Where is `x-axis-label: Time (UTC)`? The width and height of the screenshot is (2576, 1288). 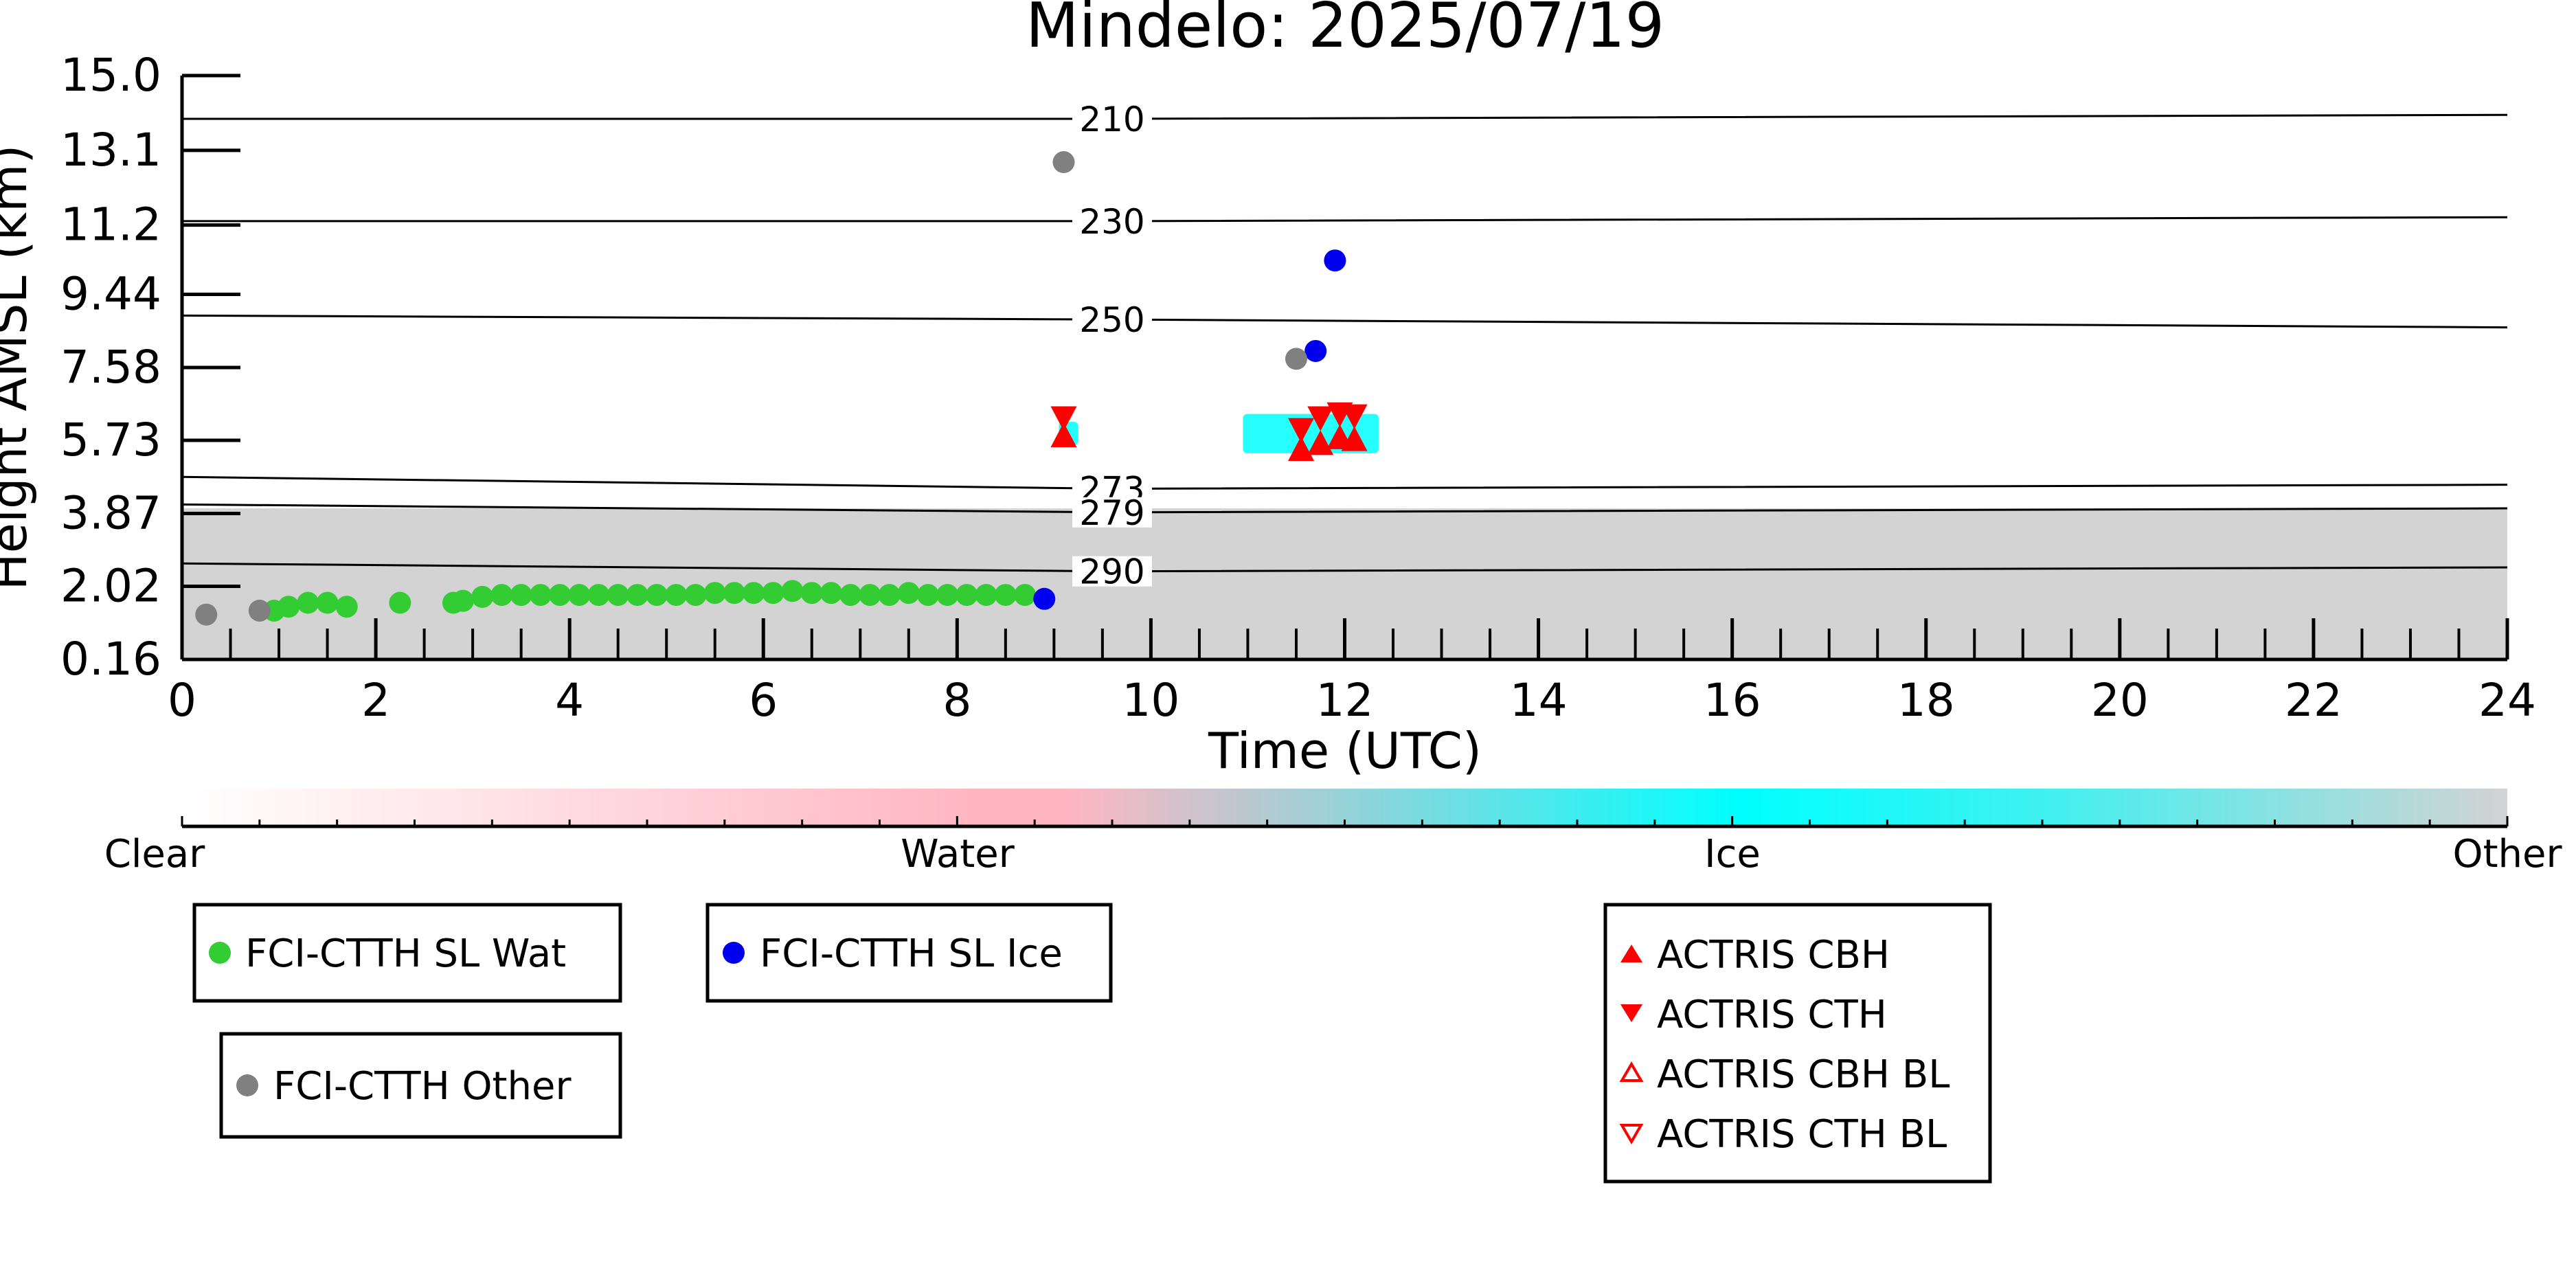 x-axis-label: Time (UTC) is located at coordinates (1345, 751).